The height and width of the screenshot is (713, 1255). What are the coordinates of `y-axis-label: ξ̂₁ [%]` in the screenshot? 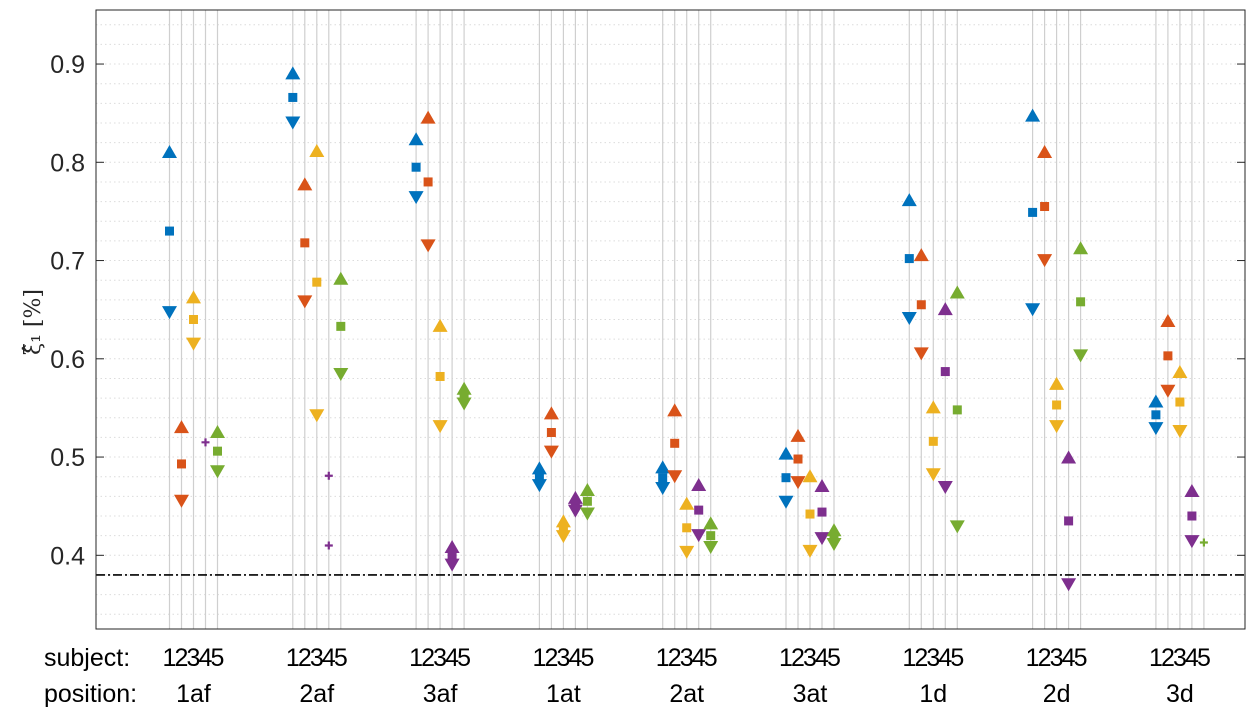 It's located at (33, 322).